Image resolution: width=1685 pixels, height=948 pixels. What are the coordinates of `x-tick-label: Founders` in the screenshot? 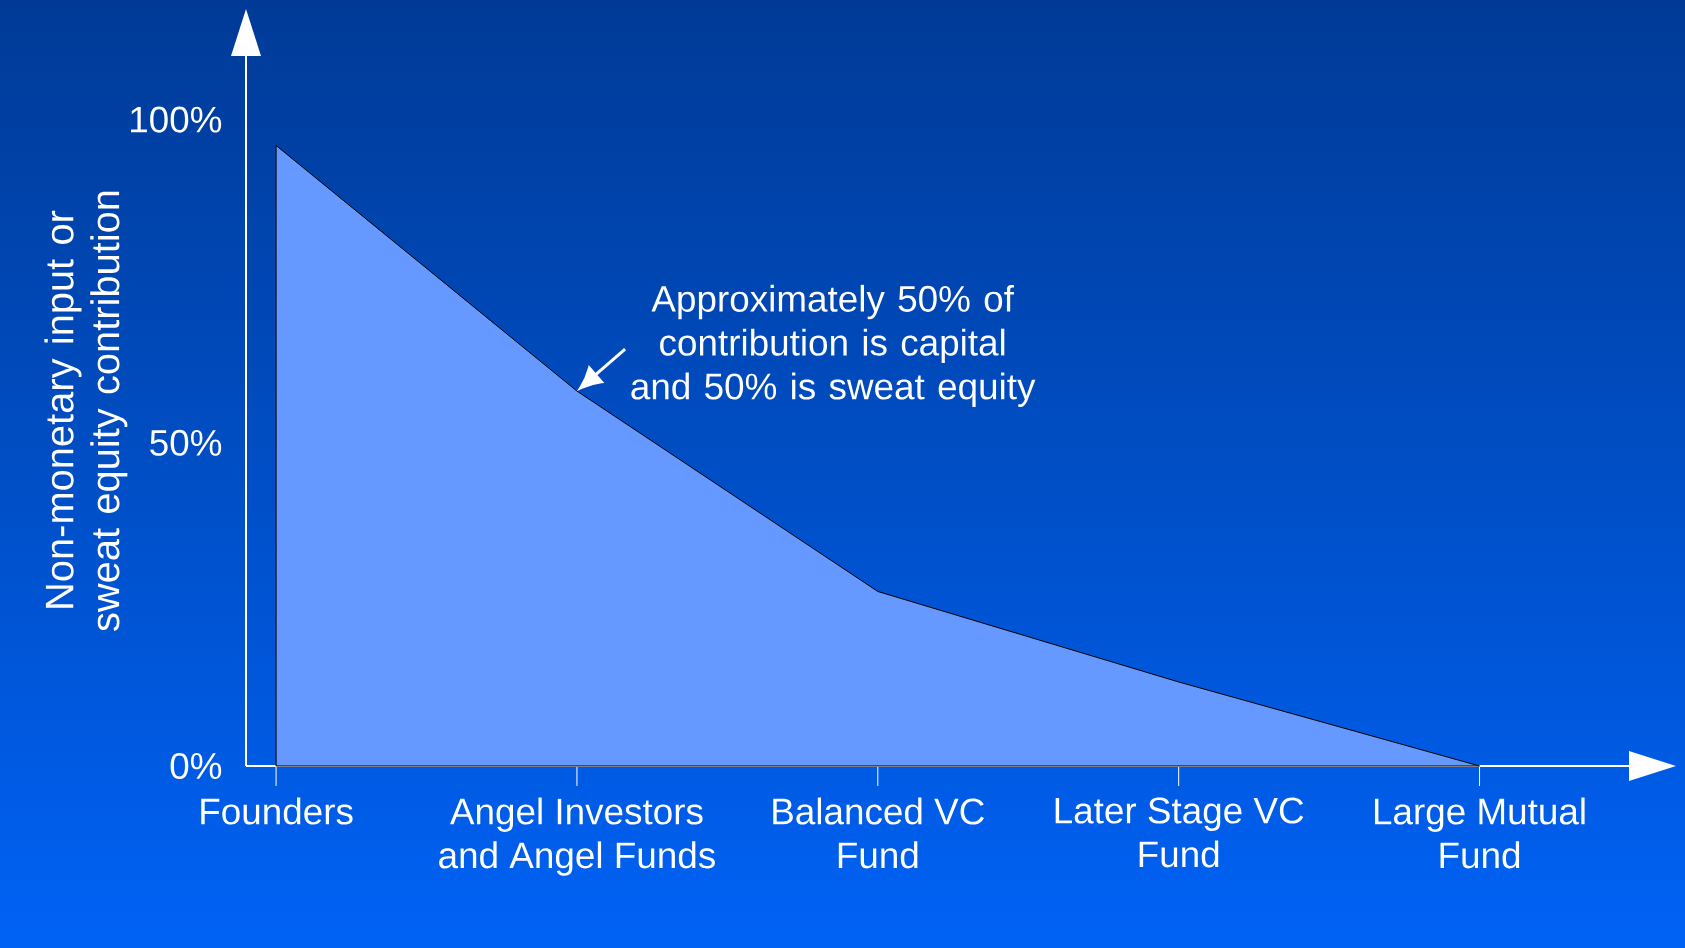 It's located at (277, 811).